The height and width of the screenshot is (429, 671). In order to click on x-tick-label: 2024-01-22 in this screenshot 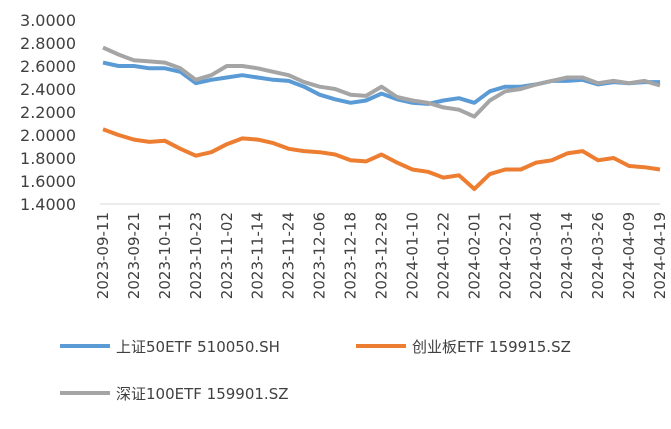, I will do `click(443, 255)`.